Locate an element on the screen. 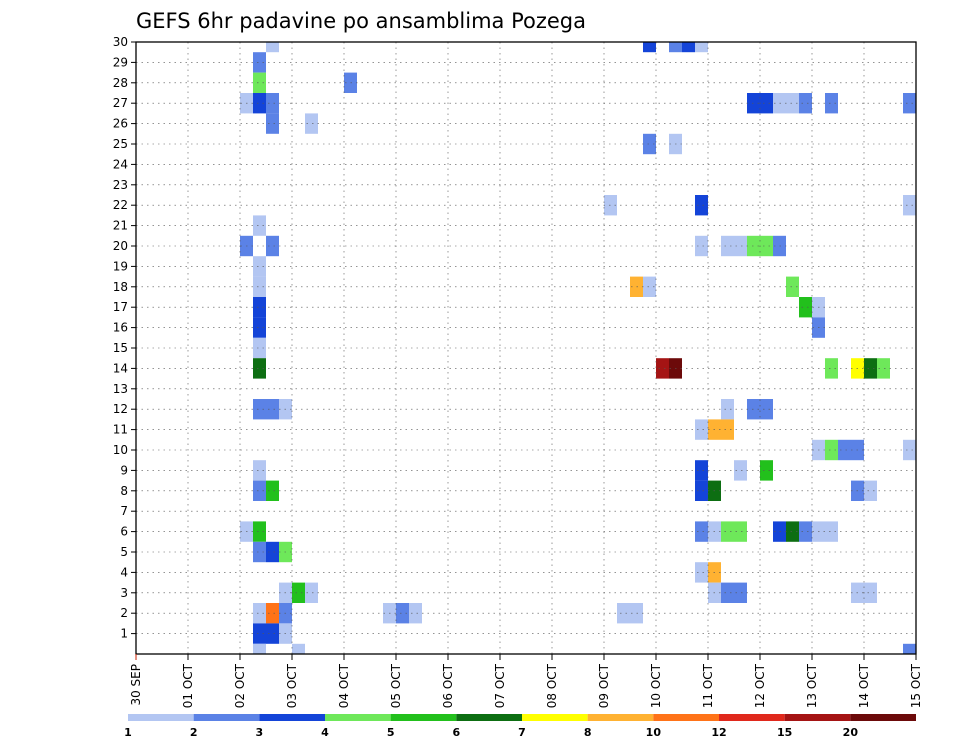 This screenshot has height=742, width=960. x-tick-label: 13 OCT is located at coordinates (812, 685).